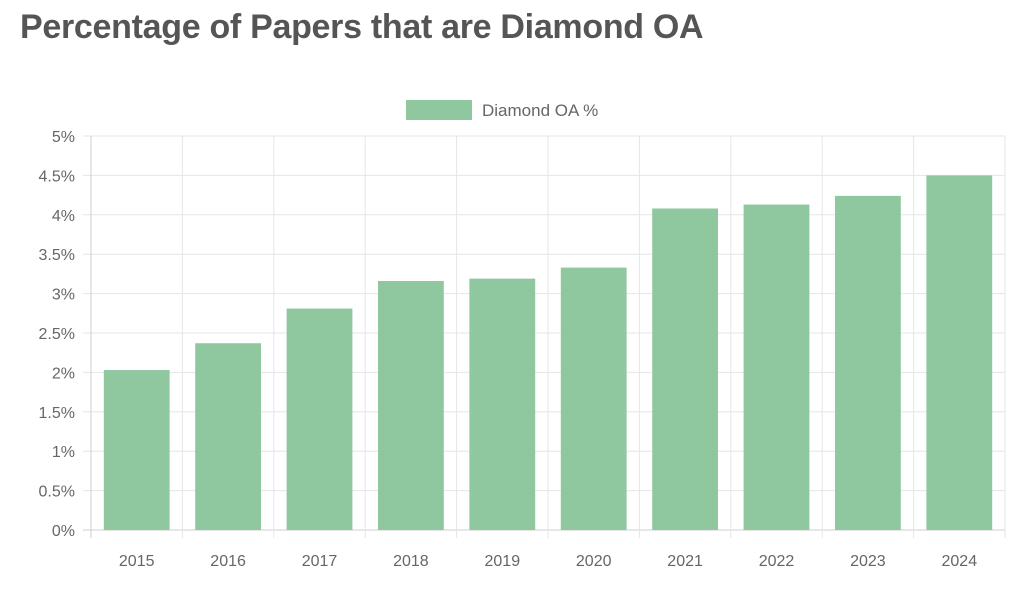  Describe the element at coordinates (57, 413) in the screenshot. I see `y-tick-label: 1.5%` at that location.